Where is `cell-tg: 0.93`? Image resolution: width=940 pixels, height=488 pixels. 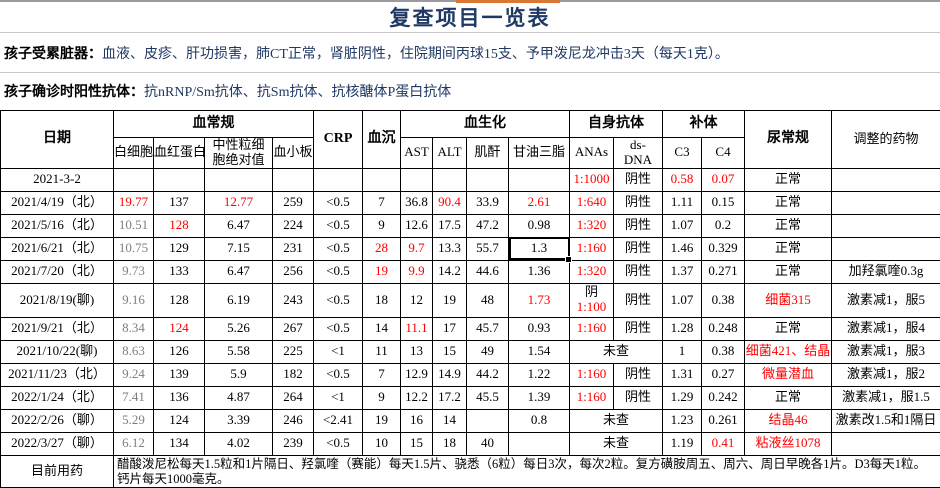
cell-tg: 0.93 is located at coordinates (539, 328).